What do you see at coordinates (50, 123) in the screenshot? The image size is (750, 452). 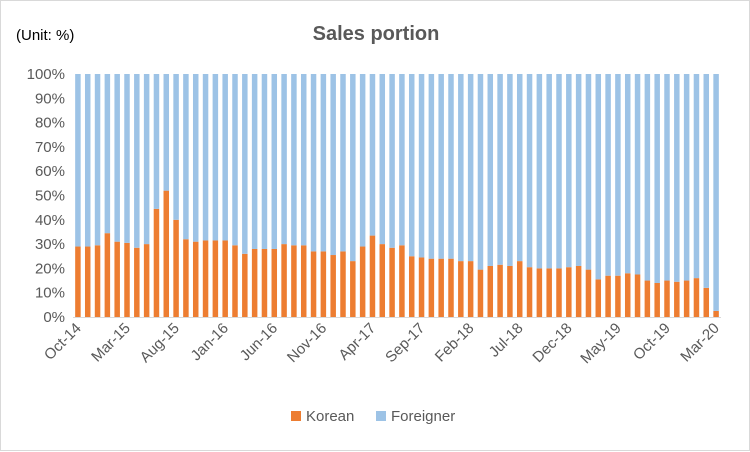 I see `y-tick-label: 80%` at bounding box center [50, 123].